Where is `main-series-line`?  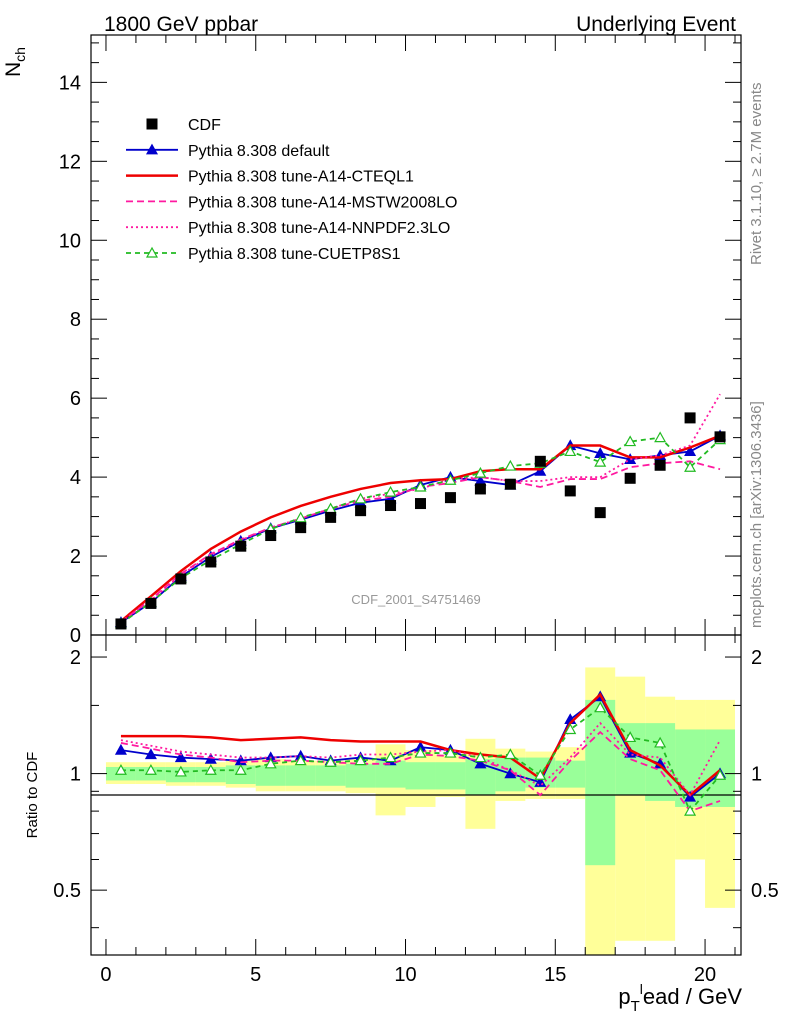 main-series-line is located at coordinates (420, 528).